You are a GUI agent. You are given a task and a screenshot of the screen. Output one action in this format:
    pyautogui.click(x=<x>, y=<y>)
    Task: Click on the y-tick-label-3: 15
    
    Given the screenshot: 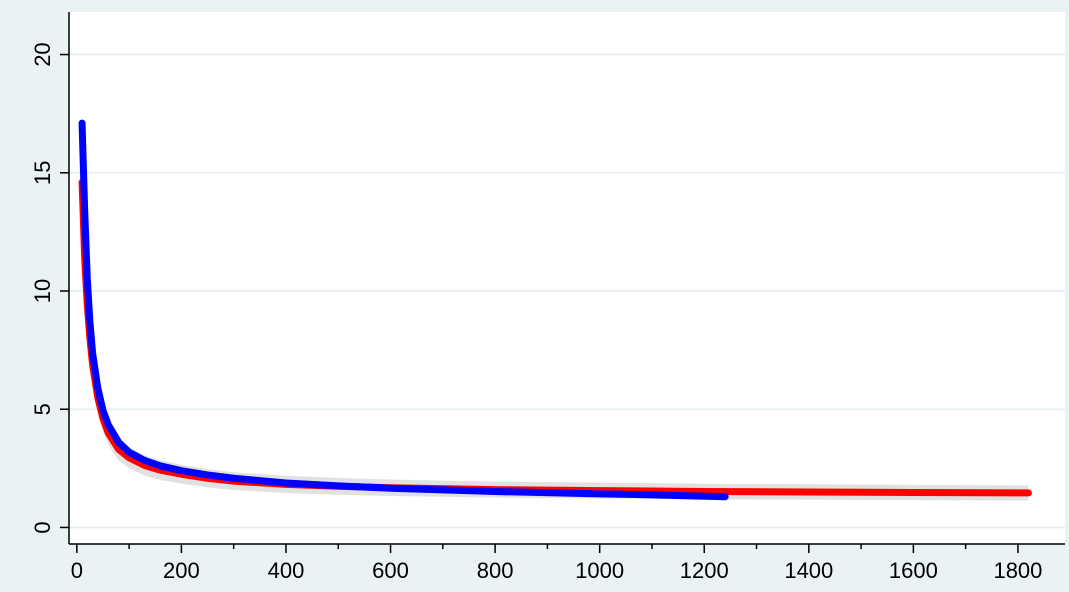 What is the action you would take?
    pyautogui.click(x=42, y=173)
    